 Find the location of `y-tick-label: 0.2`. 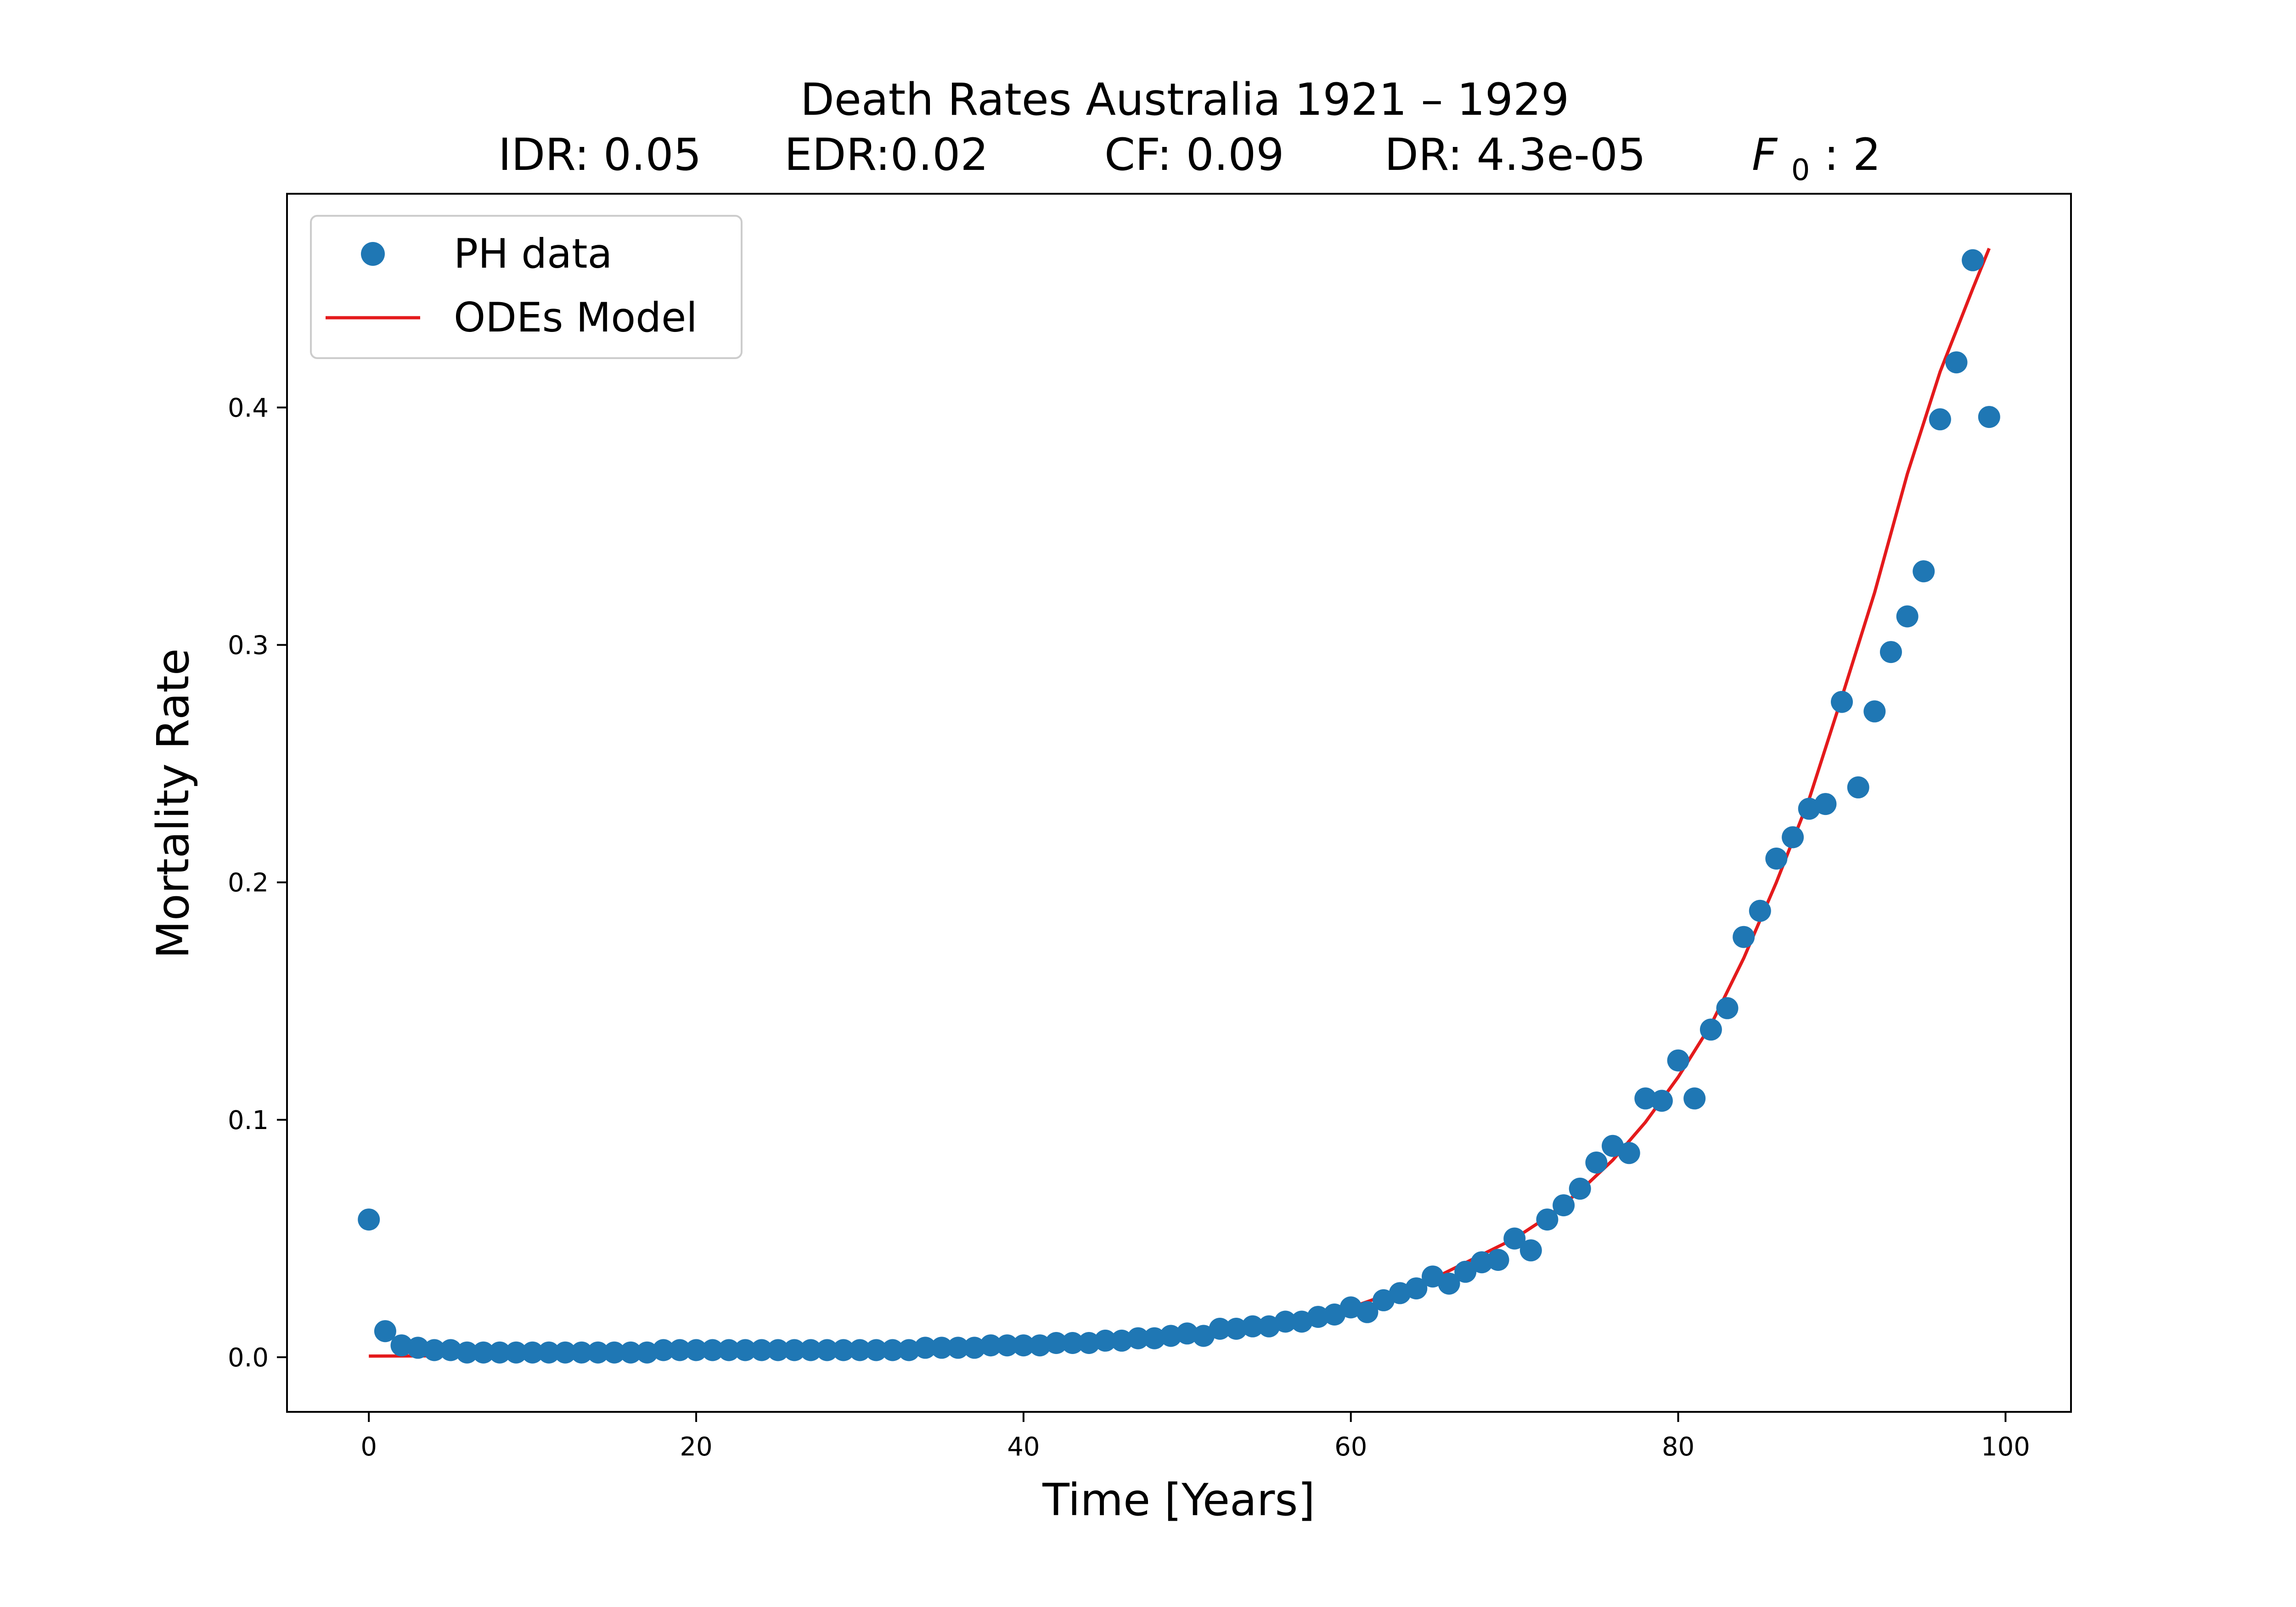

y-tick-label: 0.2 is located at coordinates (248, 883).